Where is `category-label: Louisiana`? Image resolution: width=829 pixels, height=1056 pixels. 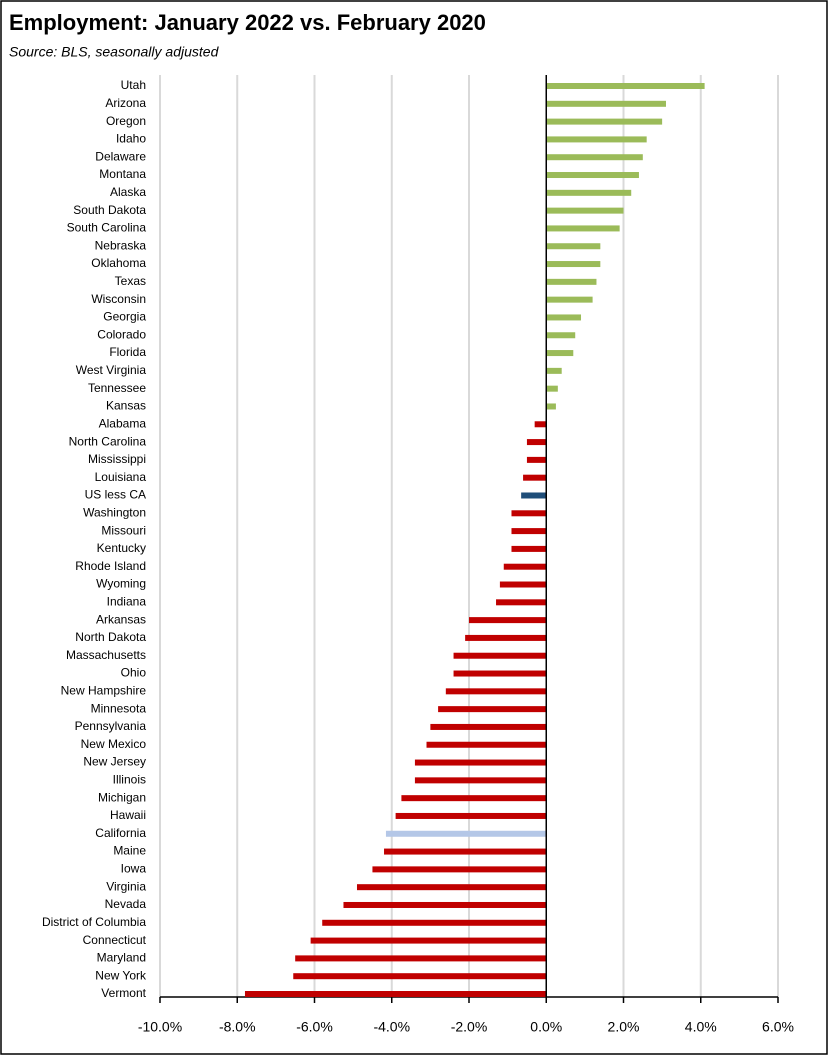
category-label: Louisiana is located at coordinates (121, 477).